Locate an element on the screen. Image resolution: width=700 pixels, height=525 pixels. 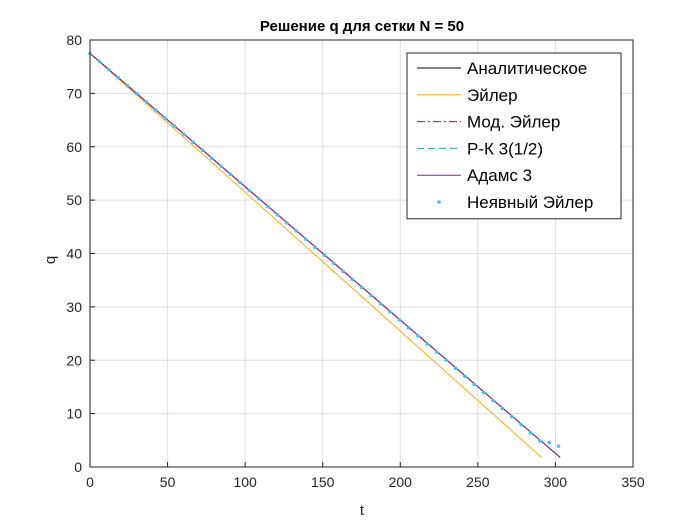
legend-label: Р-К 3(1/2) is located at coordinates (505, 148).